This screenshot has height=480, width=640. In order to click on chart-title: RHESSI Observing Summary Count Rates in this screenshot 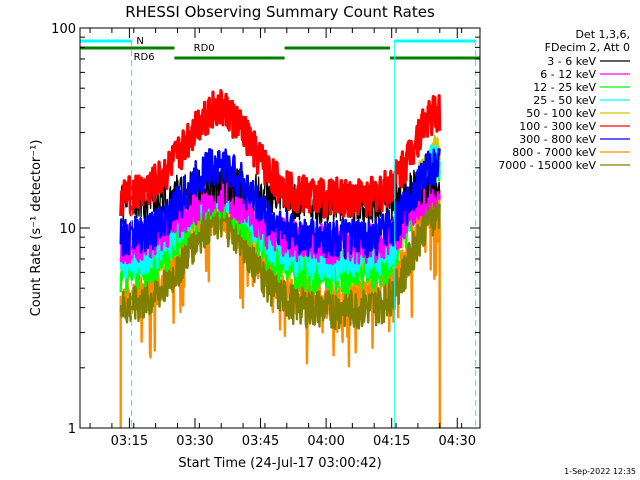, I will do `click(280, 12)`.